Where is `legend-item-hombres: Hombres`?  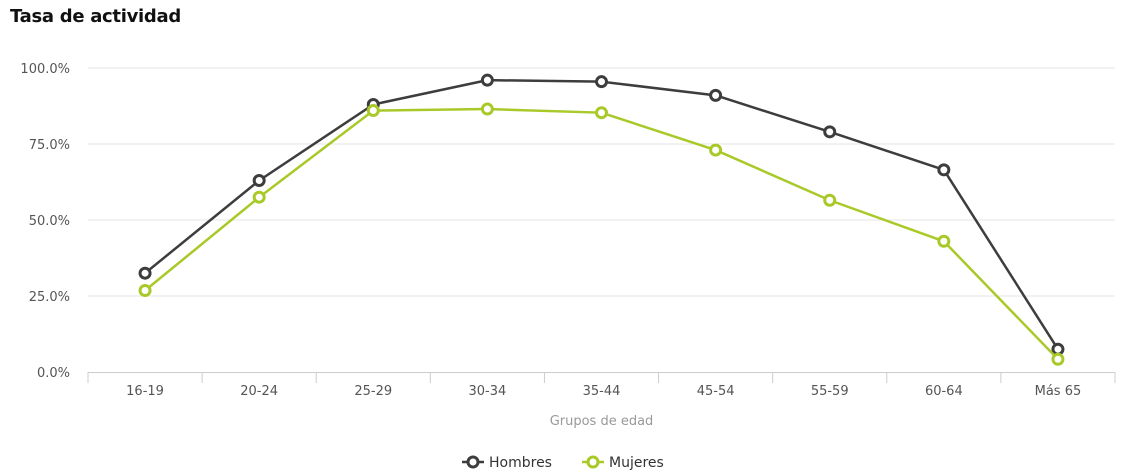 legend-item-hombres: Hombres is located at coordinates (507, 463).